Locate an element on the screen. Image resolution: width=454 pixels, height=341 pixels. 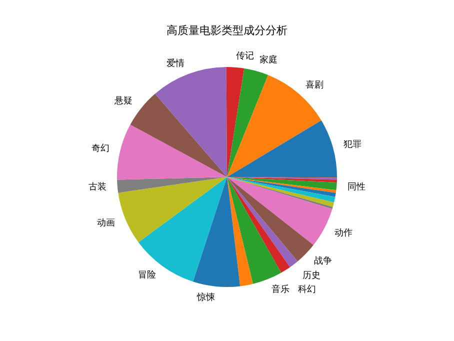
slice-label: 喜剧 is located at coordinates (315, 84).